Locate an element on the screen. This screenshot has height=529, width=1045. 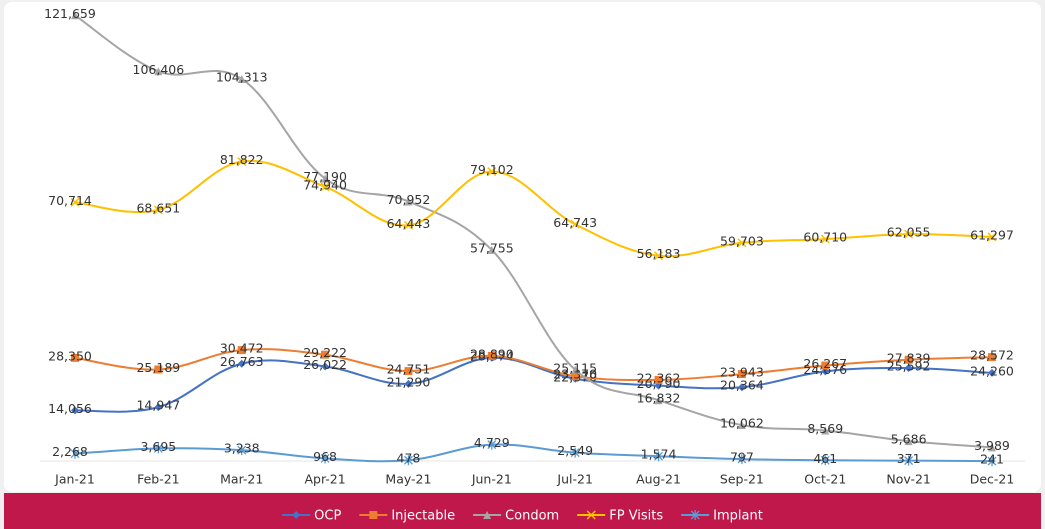
data-label: 26,267 is located at coordinates (825, 363).